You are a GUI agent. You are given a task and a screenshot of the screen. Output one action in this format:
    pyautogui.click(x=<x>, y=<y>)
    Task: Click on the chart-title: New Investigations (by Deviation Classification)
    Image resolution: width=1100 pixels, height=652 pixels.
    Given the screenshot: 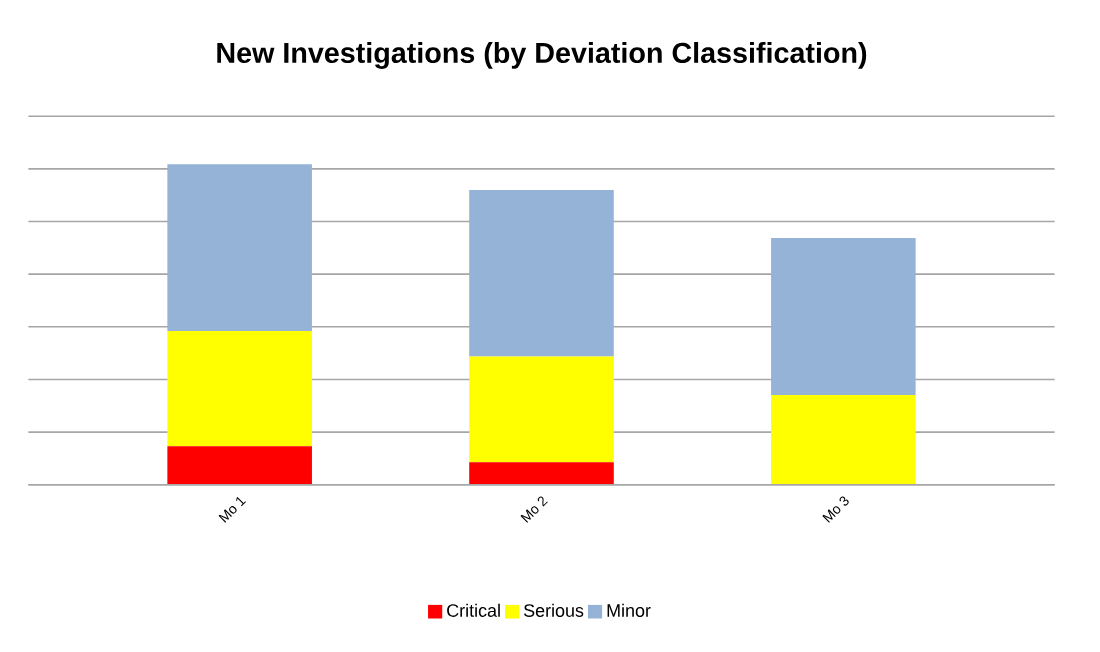 What is the action you would take?
    pyautogui.click(x=542, y=55)
    